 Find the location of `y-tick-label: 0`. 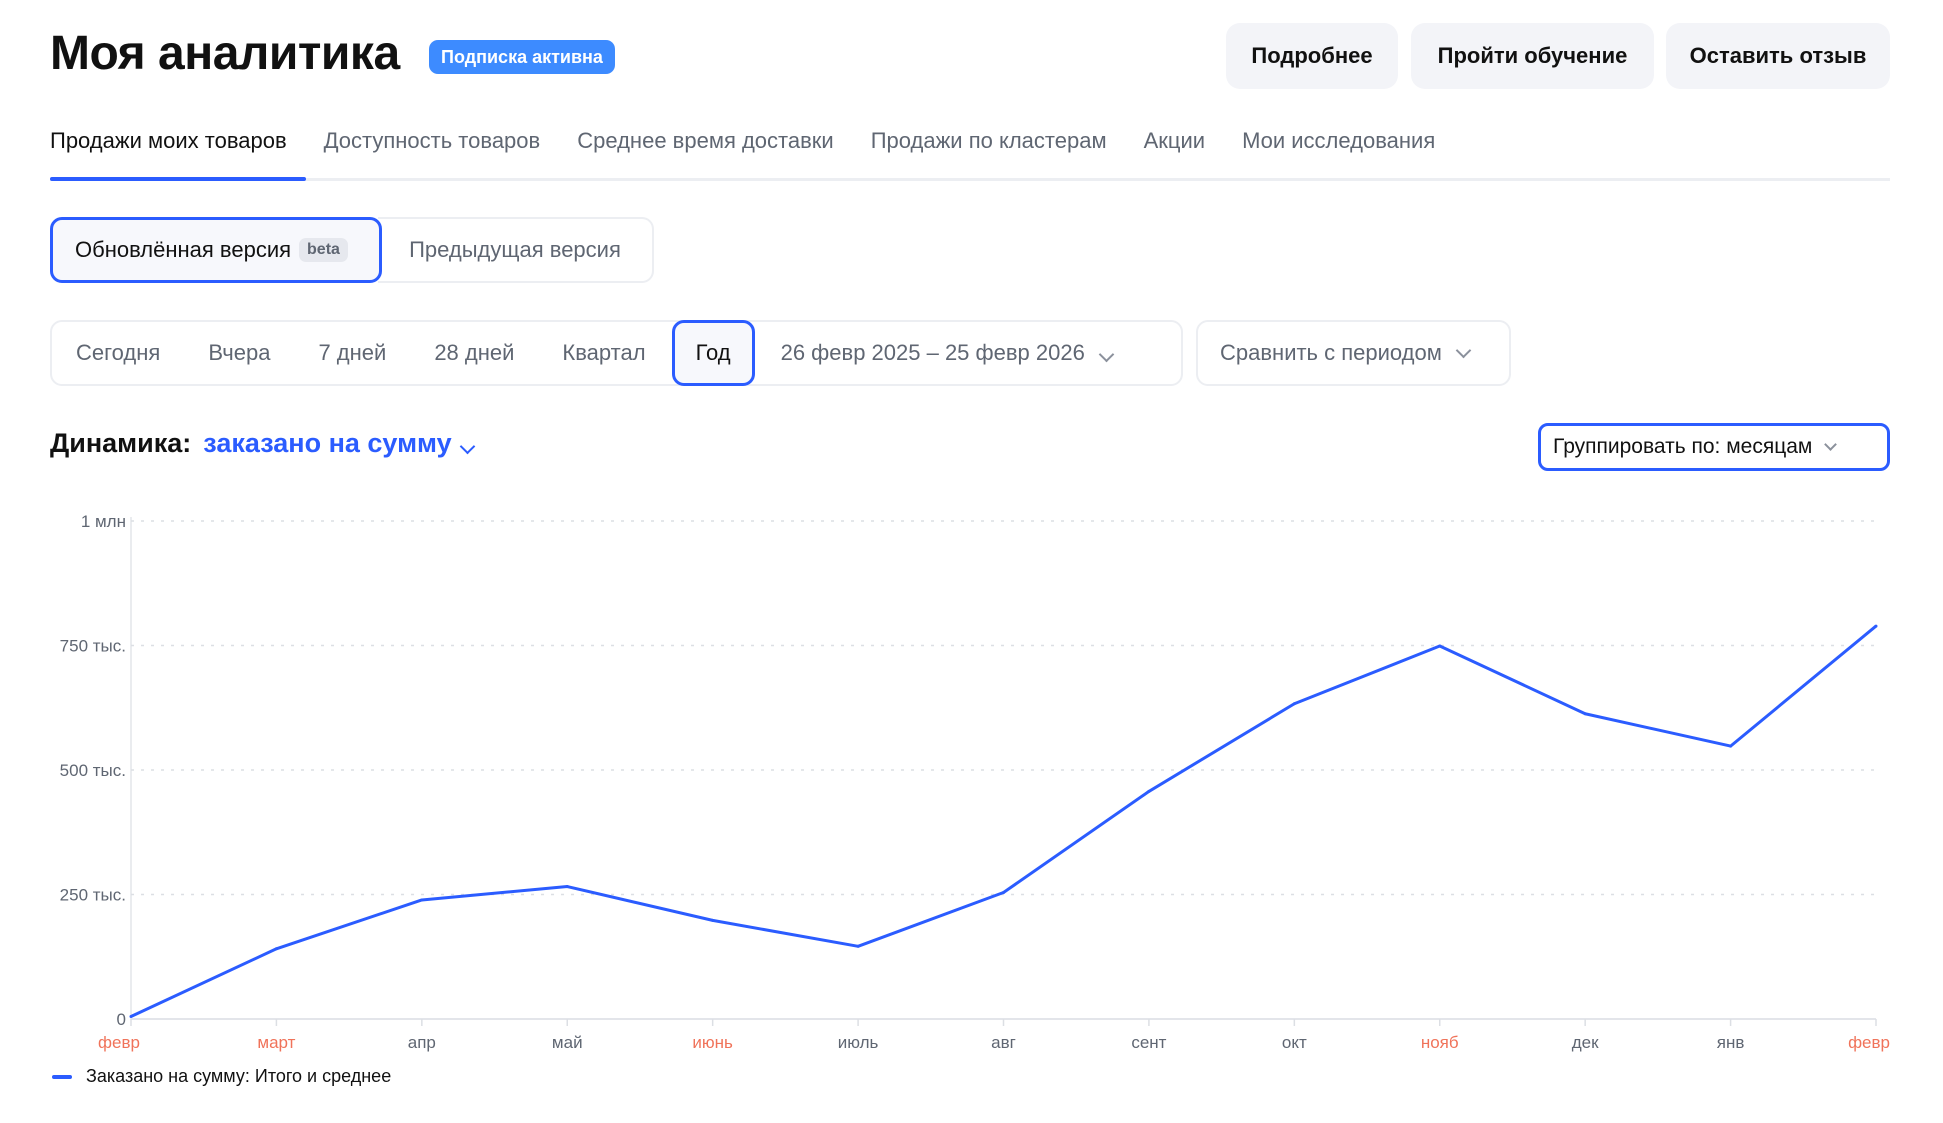

y-tick-label: 0 is located at coordinates (121, 1019).